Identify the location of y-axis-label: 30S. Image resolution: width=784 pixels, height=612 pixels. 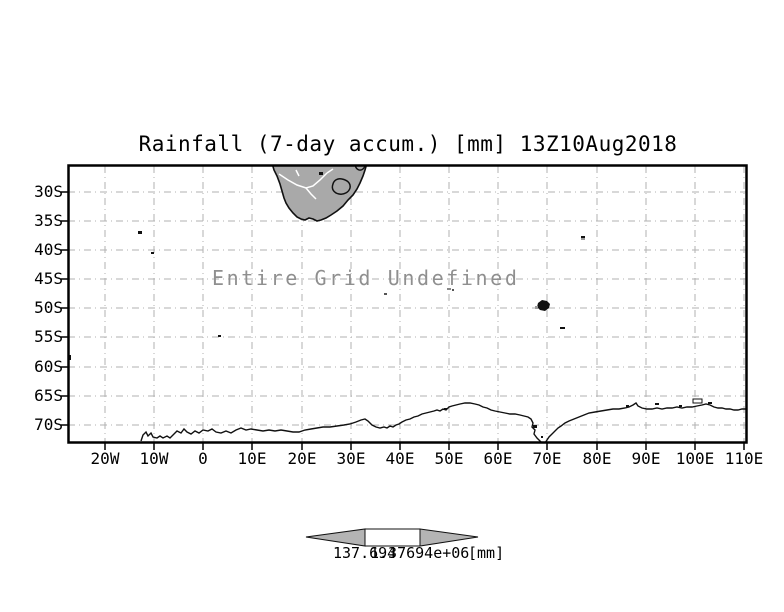
(48, 191).